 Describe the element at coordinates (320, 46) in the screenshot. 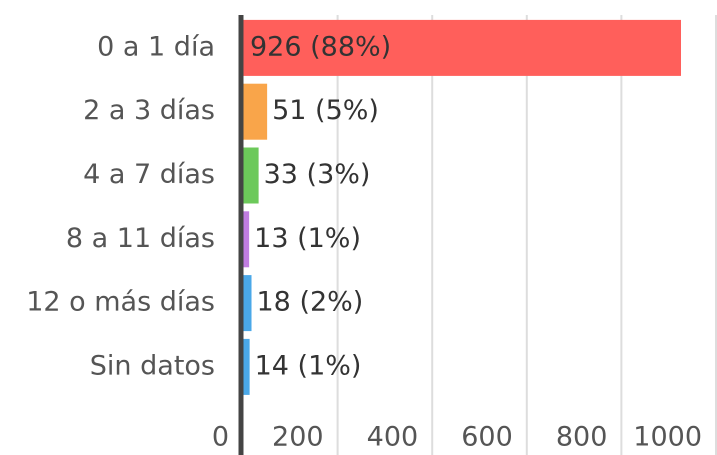

I see `value-label: 926 (88%)` at that location.